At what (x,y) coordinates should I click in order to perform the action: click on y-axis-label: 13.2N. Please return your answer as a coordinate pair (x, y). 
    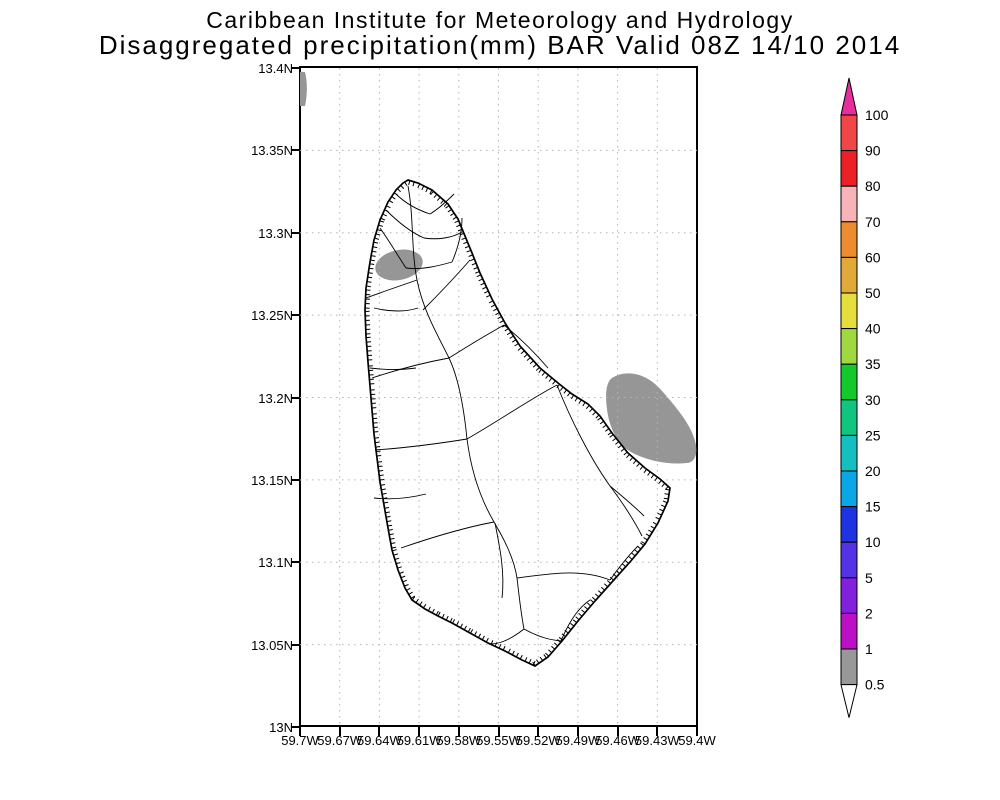
    Looking at the image, I should click on (275, 398).